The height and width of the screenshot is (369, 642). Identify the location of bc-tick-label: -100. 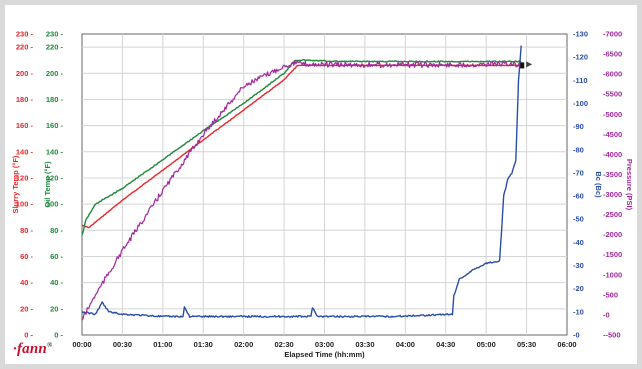
(580, 103).